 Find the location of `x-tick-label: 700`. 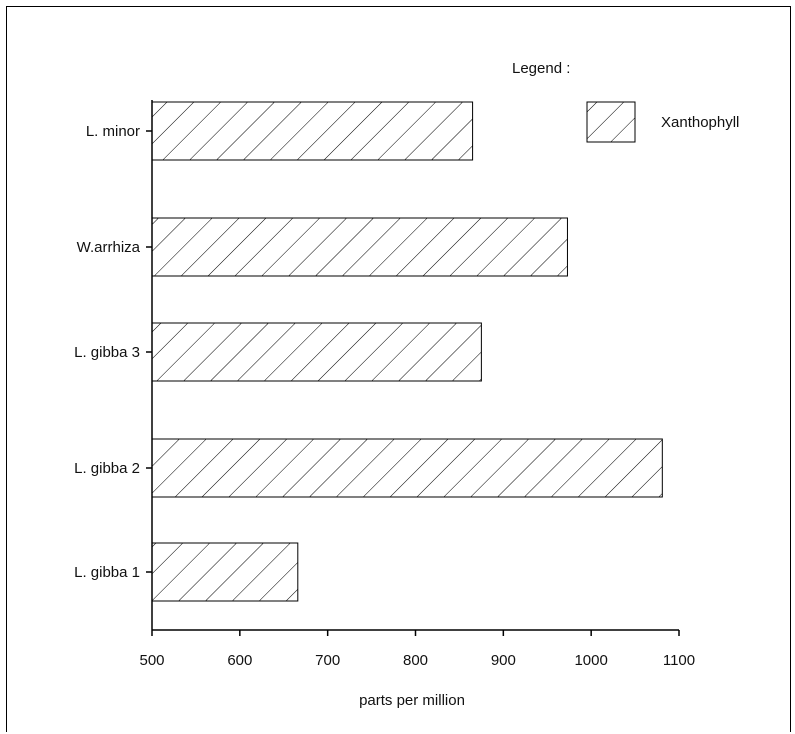

x-tick-label: 700 is located at coordinates (327, 660).